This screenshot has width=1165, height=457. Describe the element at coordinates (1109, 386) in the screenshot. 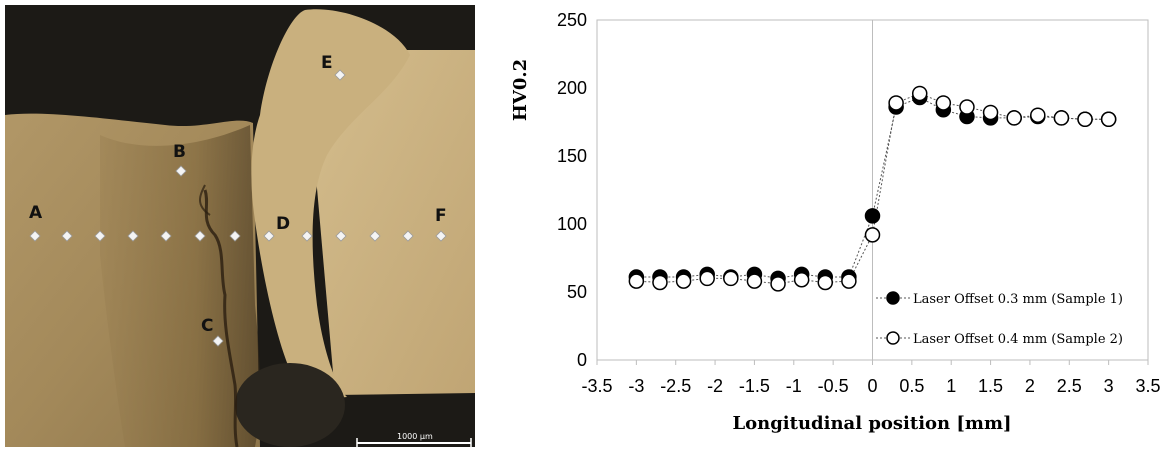

I see `x-tick-label: 3` at that location.